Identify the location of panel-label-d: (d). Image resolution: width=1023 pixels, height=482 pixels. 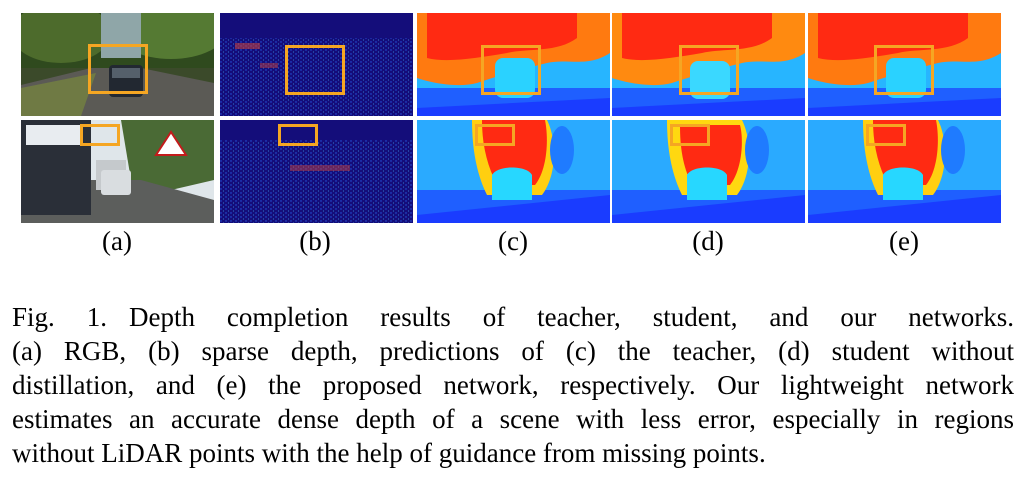
(708, 241).